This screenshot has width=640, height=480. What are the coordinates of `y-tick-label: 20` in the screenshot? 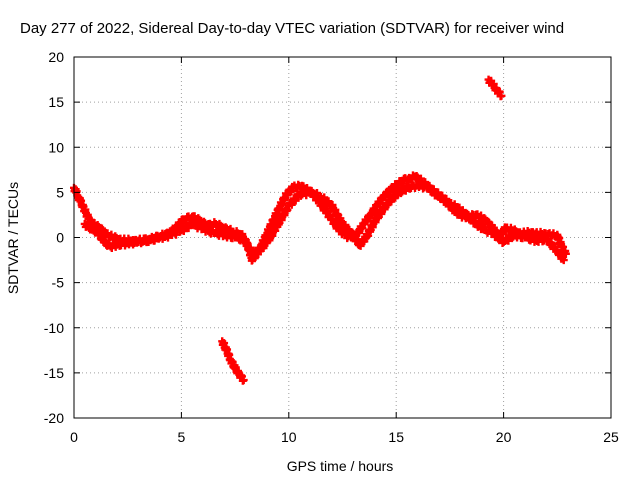 It's located at (56, 57).